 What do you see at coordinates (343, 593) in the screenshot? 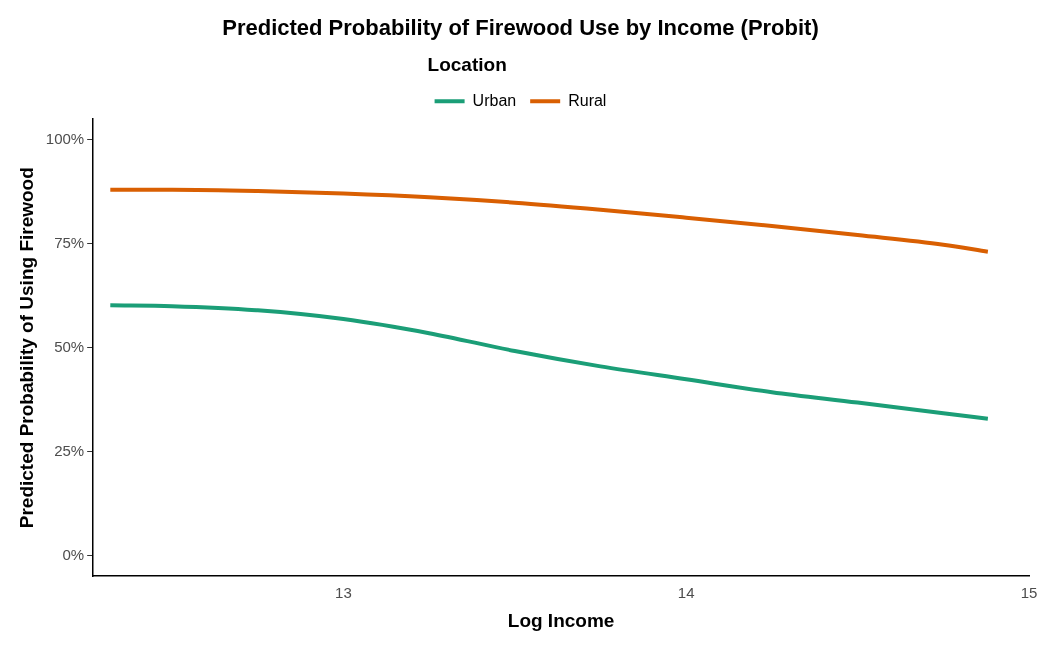
I see `x-tick-label: 13` at bounding box center [343, 593].